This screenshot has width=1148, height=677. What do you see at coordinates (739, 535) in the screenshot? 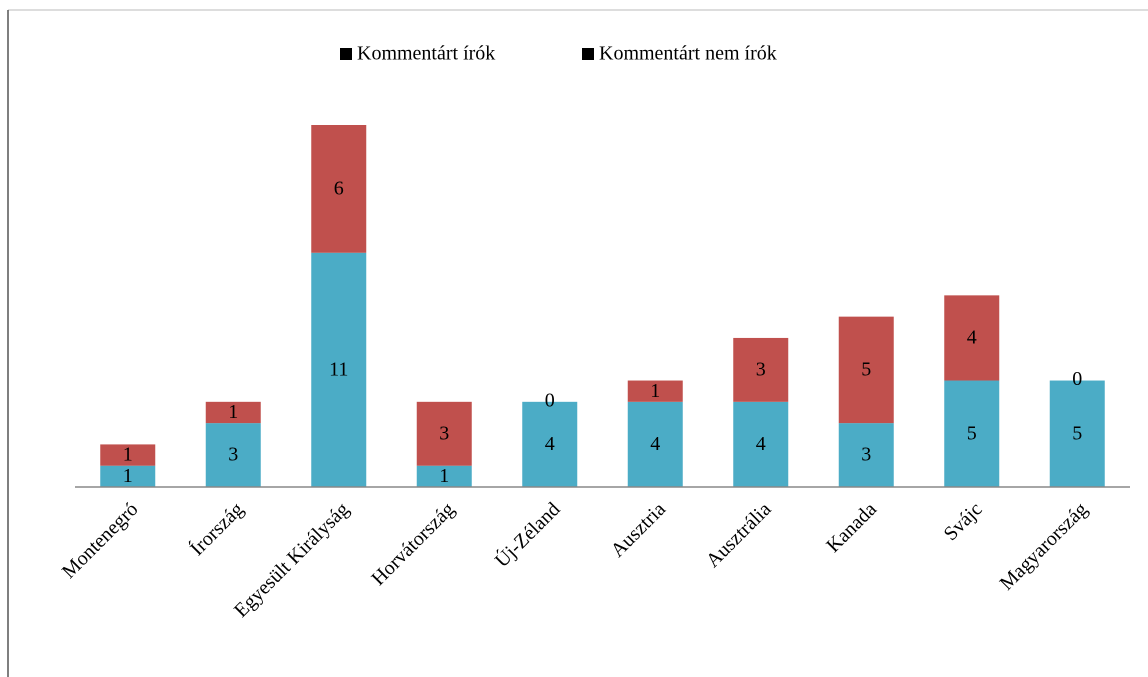
I see `x-tick-label: Ausztrália` at bounding box center [739, 535].